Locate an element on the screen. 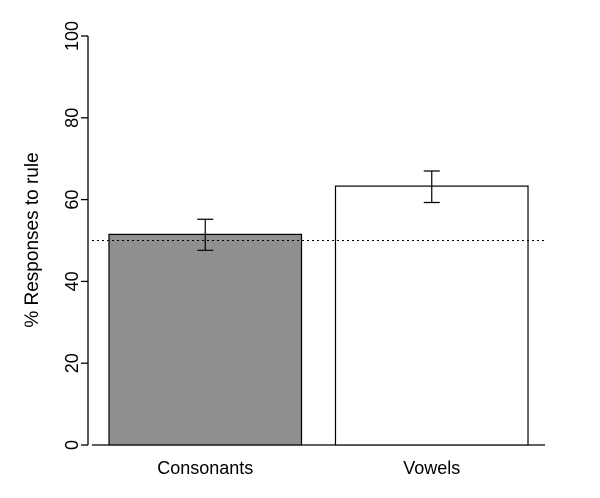 This screenshot has height=498, width=600. bar-consonants is located at coordinates (205, 339).